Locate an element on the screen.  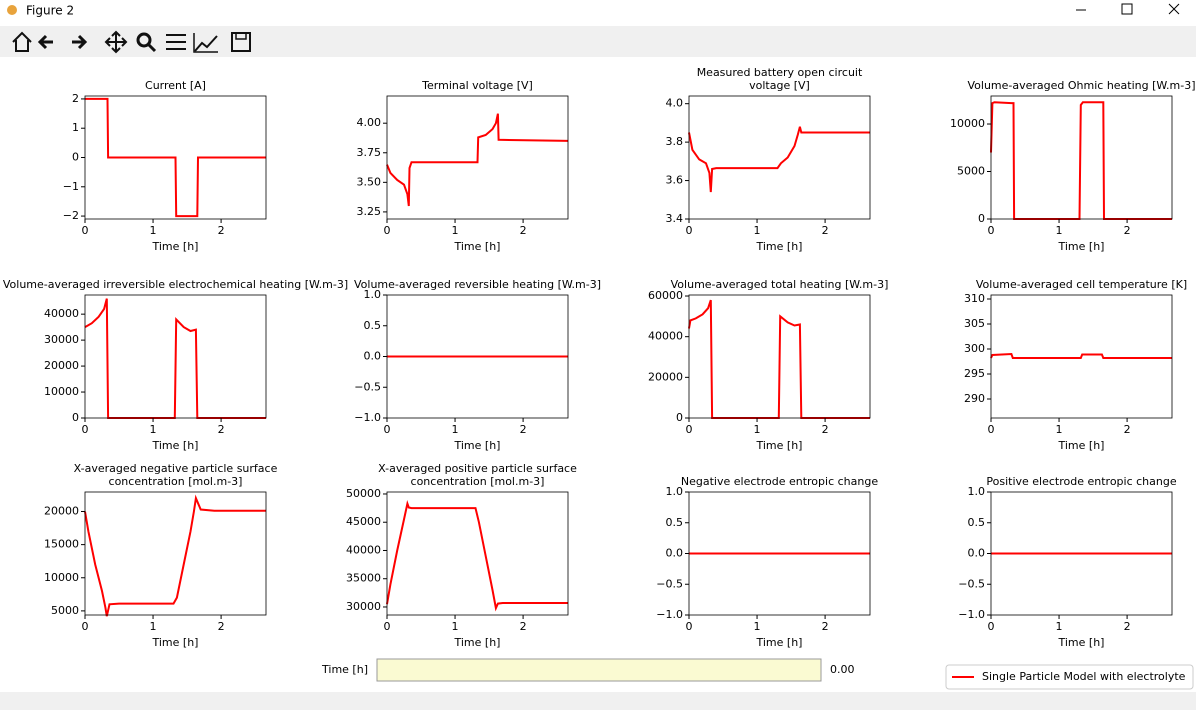
y-tick-label: 4.00 is located at coordinates (369, 122).